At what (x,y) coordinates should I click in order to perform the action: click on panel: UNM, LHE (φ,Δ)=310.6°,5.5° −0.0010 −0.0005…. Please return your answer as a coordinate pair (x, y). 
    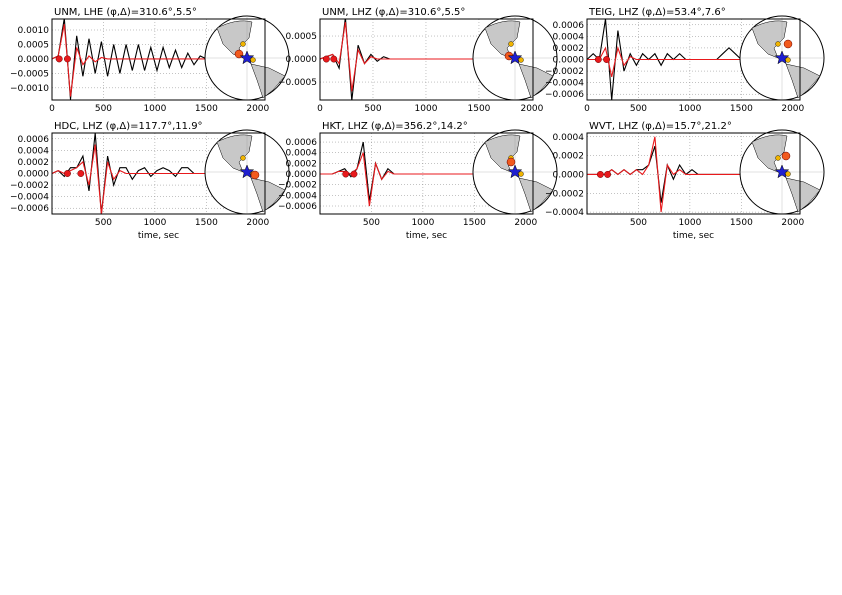
    Looking at the image, I should click on (150, 60).